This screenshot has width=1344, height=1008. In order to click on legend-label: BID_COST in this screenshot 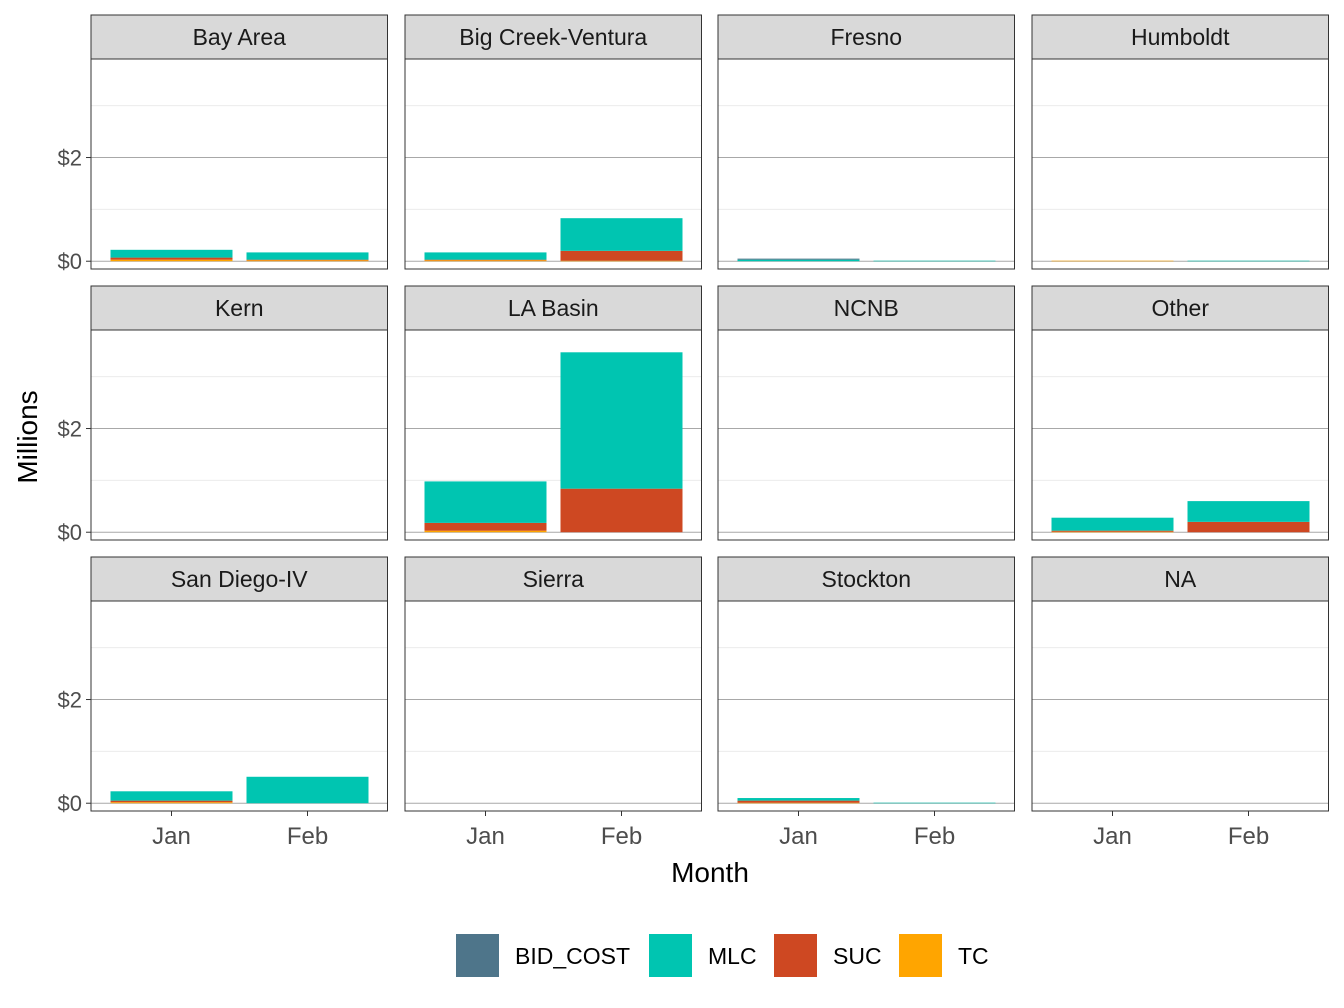, I will do `click(572, 956)`.